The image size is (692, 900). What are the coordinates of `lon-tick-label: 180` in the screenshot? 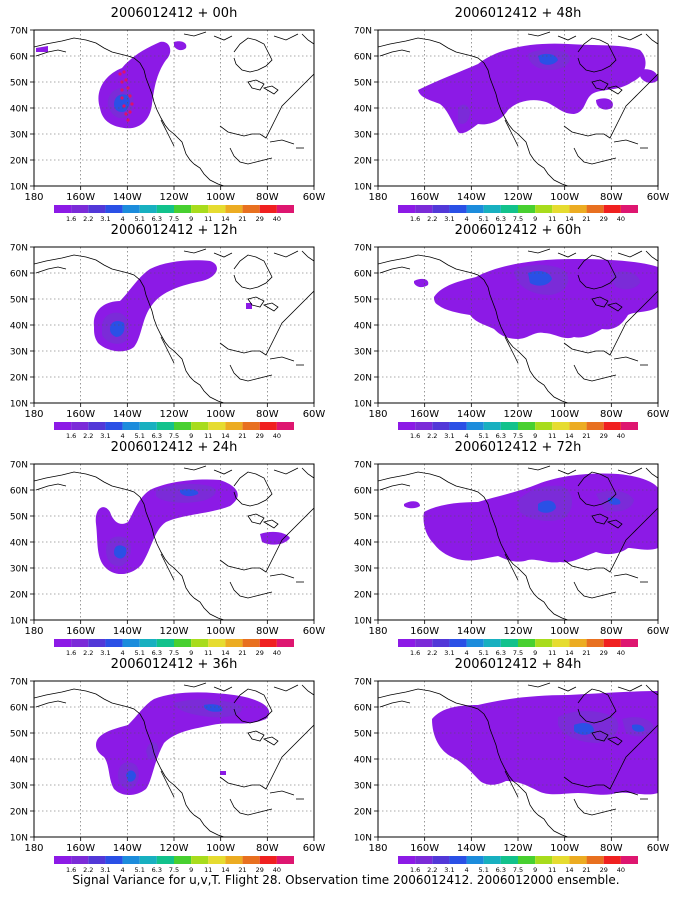 It's located at (377, 414).